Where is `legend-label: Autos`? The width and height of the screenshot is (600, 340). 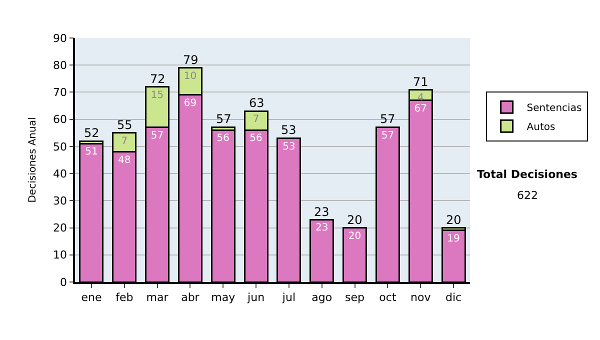
legend-label: Autos is located at coordinates (541, 128).